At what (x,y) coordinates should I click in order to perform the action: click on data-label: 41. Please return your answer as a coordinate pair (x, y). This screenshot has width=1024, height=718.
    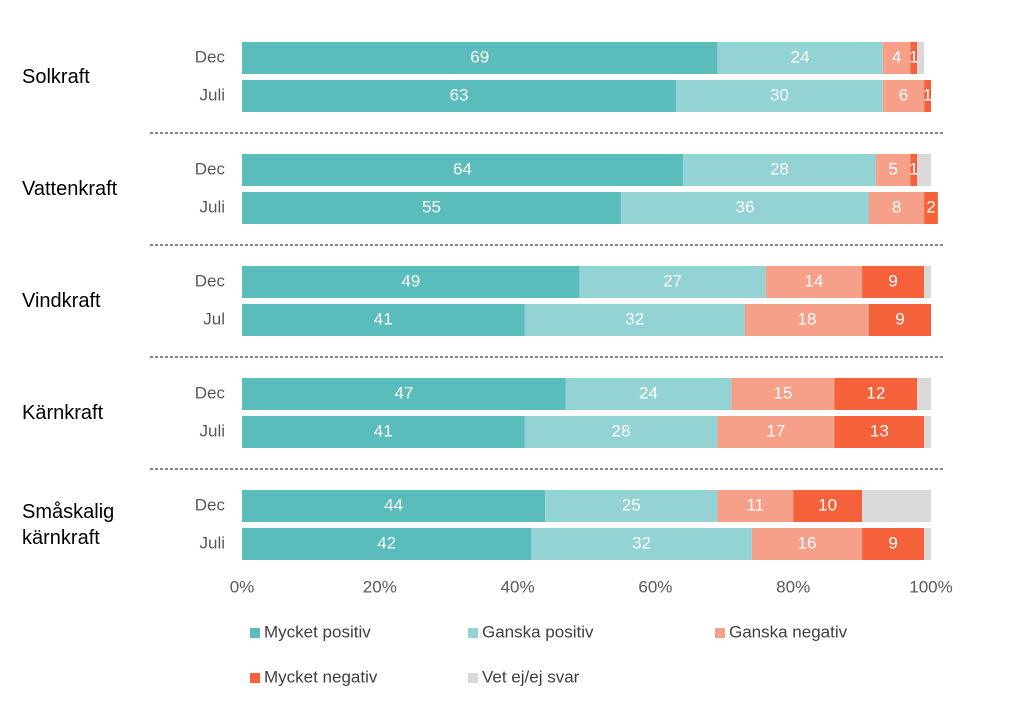
    Looking at the image, I should click on (383, 430).